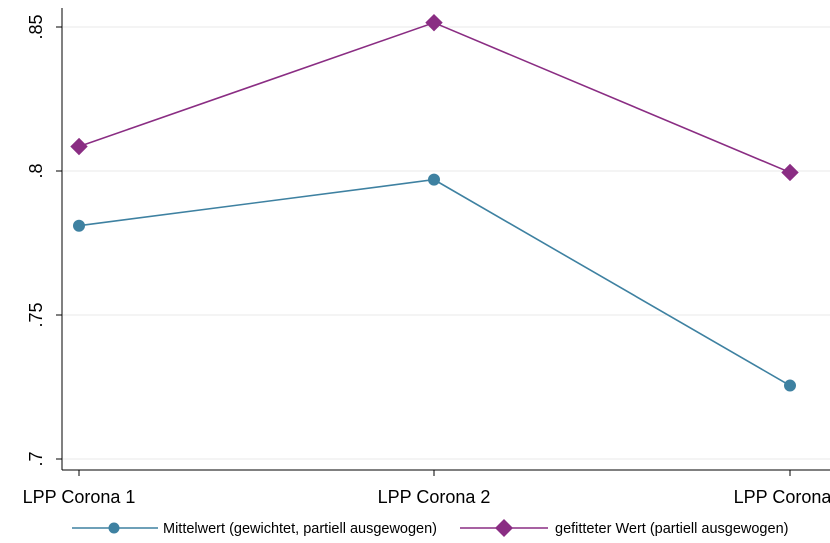  I want to click on x-tick-label: LPP Corona 3, so click(782, 497).